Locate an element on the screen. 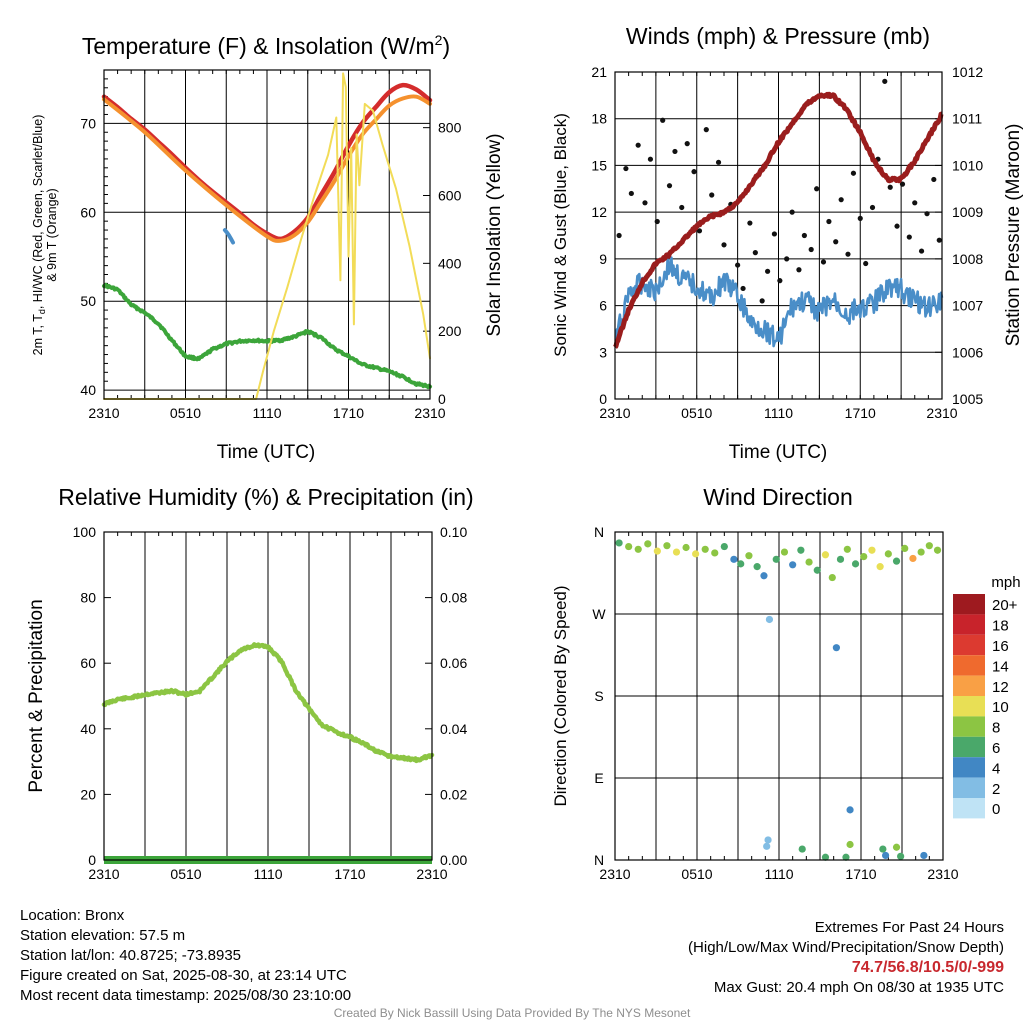 The width and height of the screenshot is (1024, 1024). y-tick-label: 15 is located at coordinates (599, 165).